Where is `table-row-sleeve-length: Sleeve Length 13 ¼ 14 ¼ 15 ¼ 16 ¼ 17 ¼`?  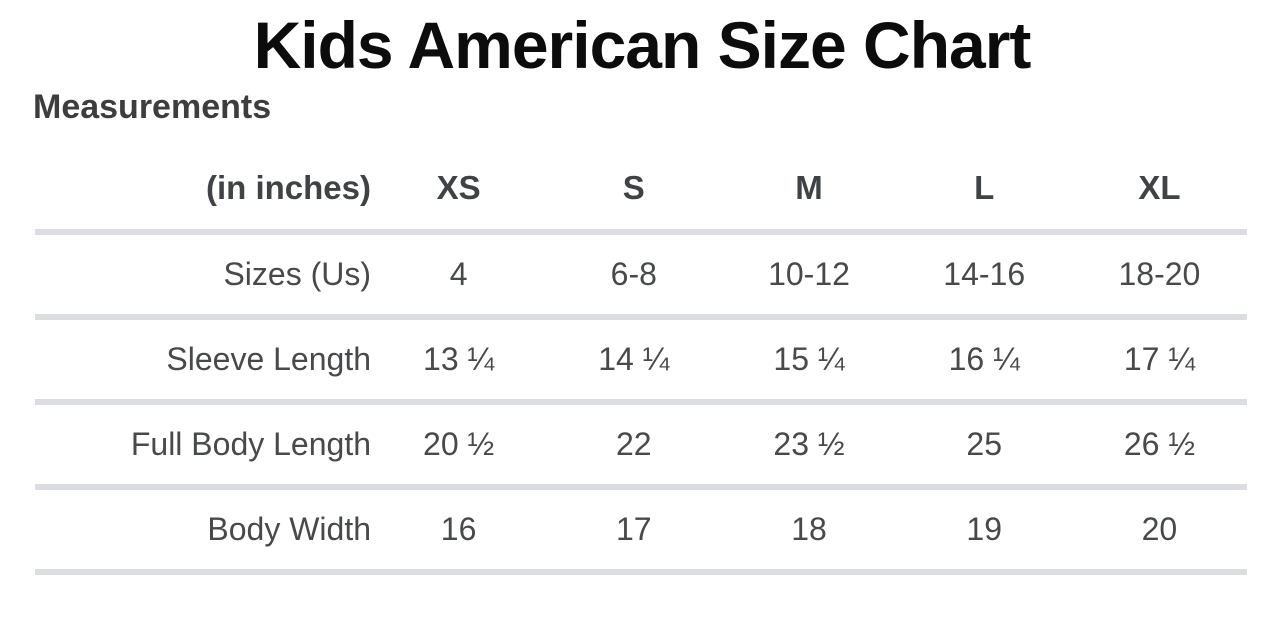 table-row-sleeve-length: Sleeve Length 13 ¼ 14 ¼ 15 ¼ 16 ¼ 17 ¼ is located at coordinates (641, 359).